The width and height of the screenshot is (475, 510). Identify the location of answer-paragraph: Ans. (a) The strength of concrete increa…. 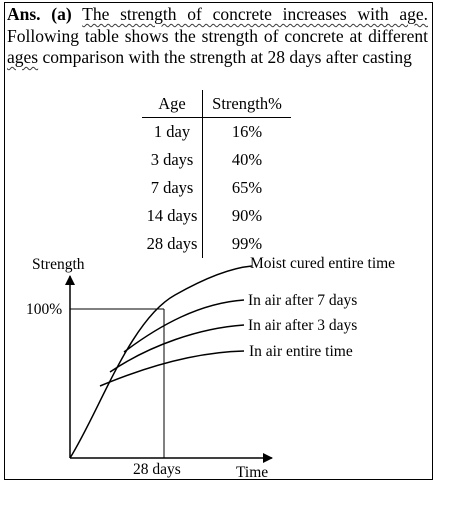
(217, 36).